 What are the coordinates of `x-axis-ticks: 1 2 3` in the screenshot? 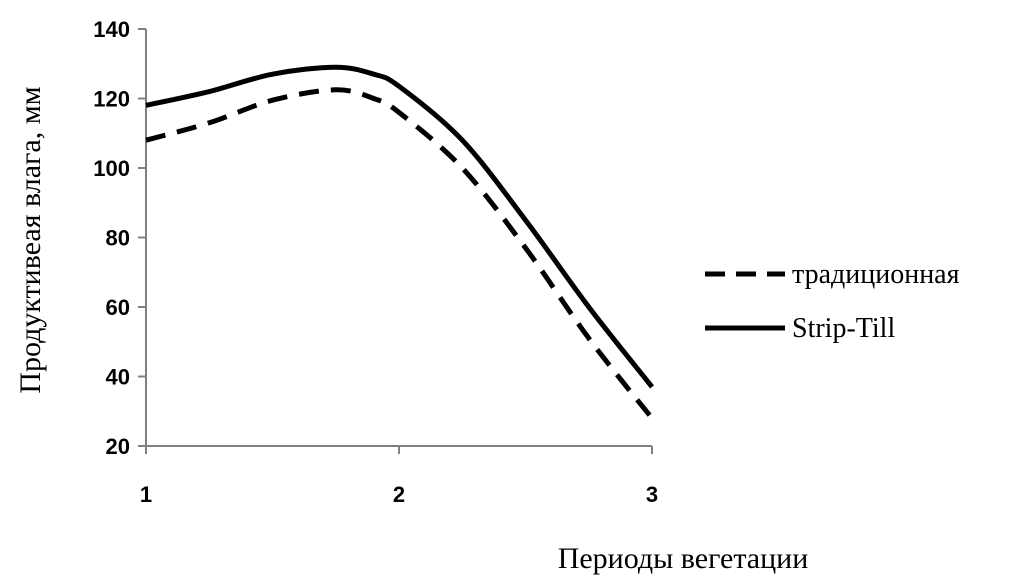 It's located at (399, 476).